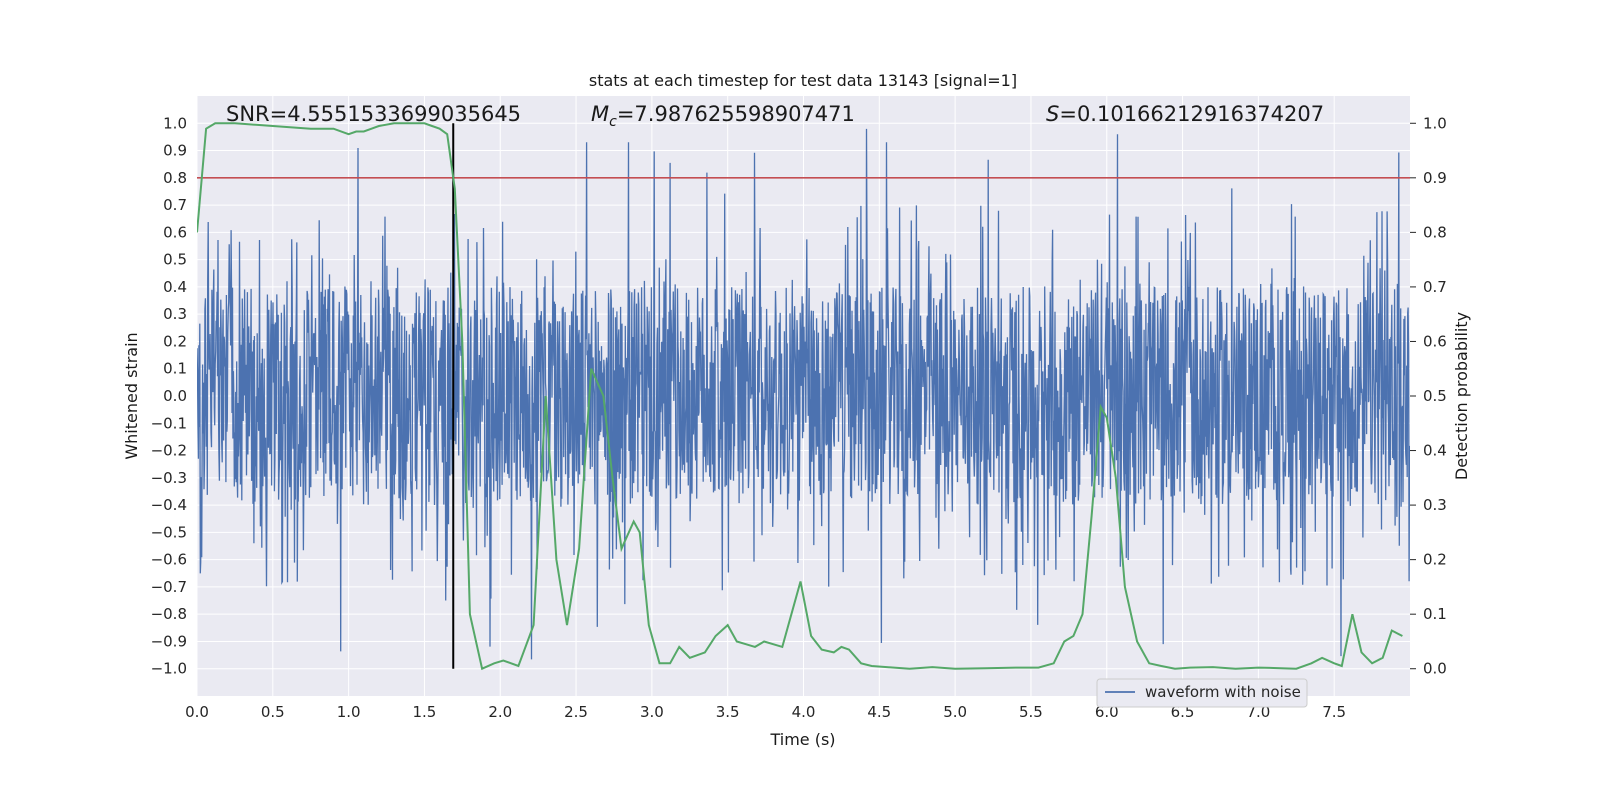  I want to click on y-right-tick-label: 0.2, so click(1435, 560).